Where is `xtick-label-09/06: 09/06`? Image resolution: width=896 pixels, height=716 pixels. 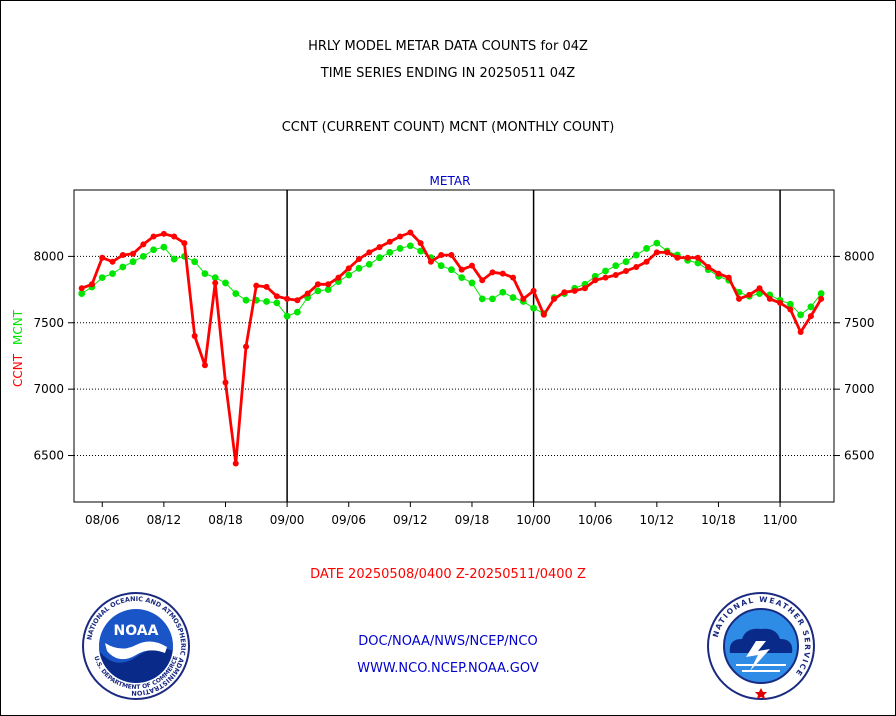
xtick-label-09/06: 09/06 is located at coordinates (348, 520).